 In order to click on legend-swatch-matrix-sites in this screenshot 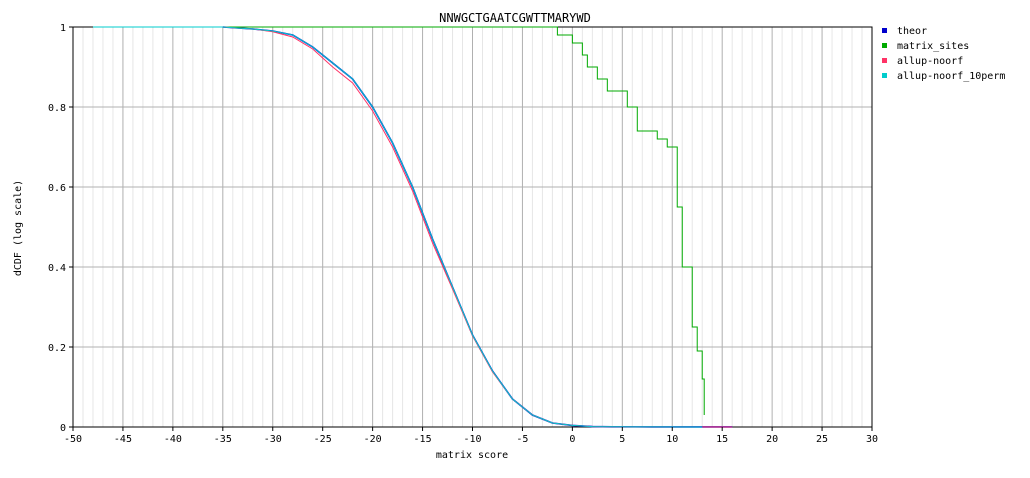, I will do `click(884, 45)`.